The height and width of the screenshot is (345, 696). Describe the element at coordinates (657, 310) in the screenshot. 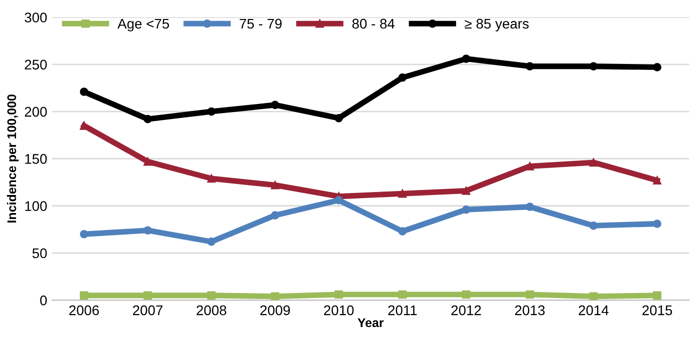

I see `x-tick-label: 2015` at that location.